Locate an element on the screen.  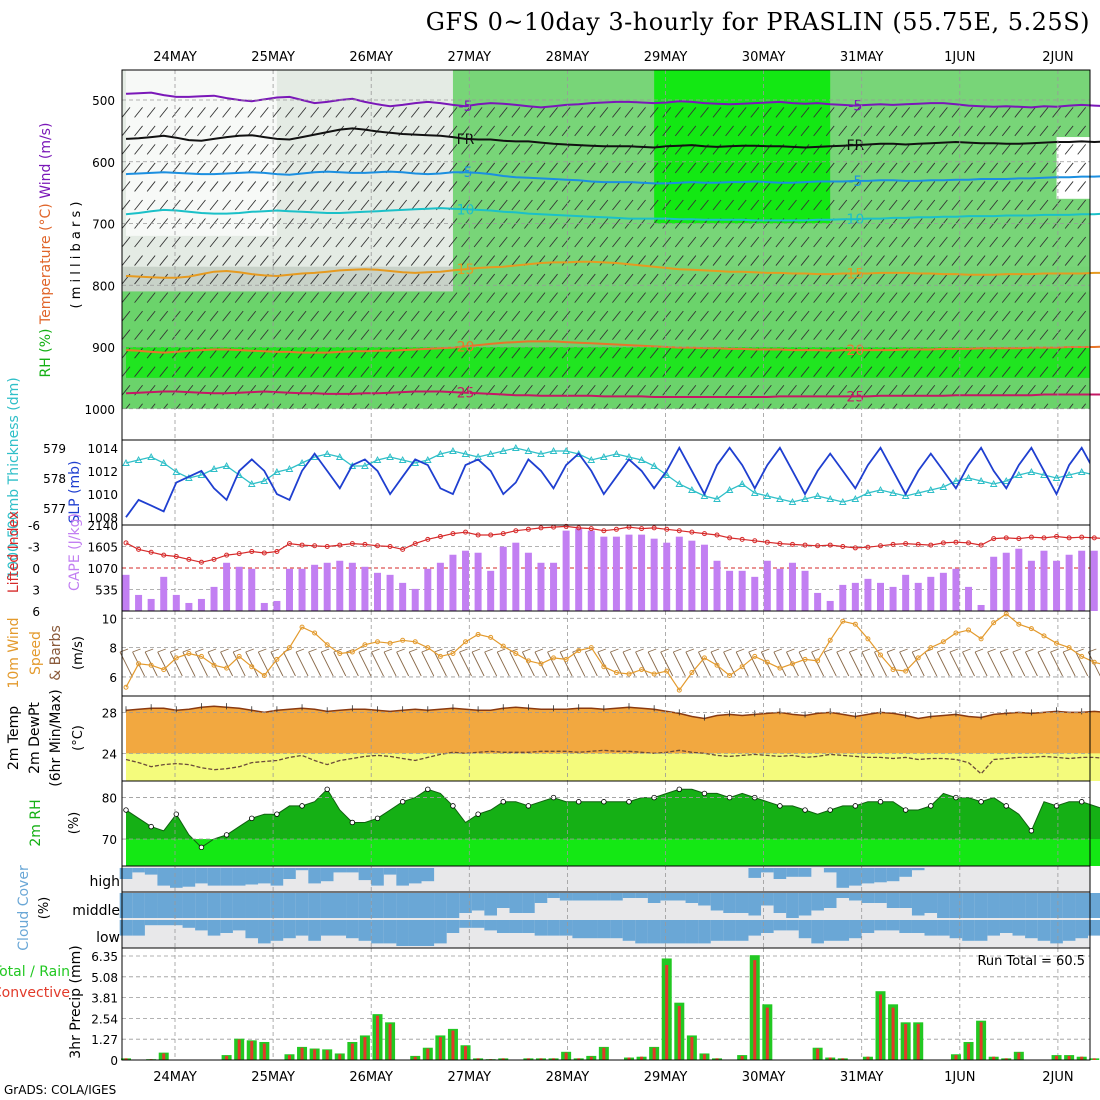
thickness-line is located at coordinates (607, 475).